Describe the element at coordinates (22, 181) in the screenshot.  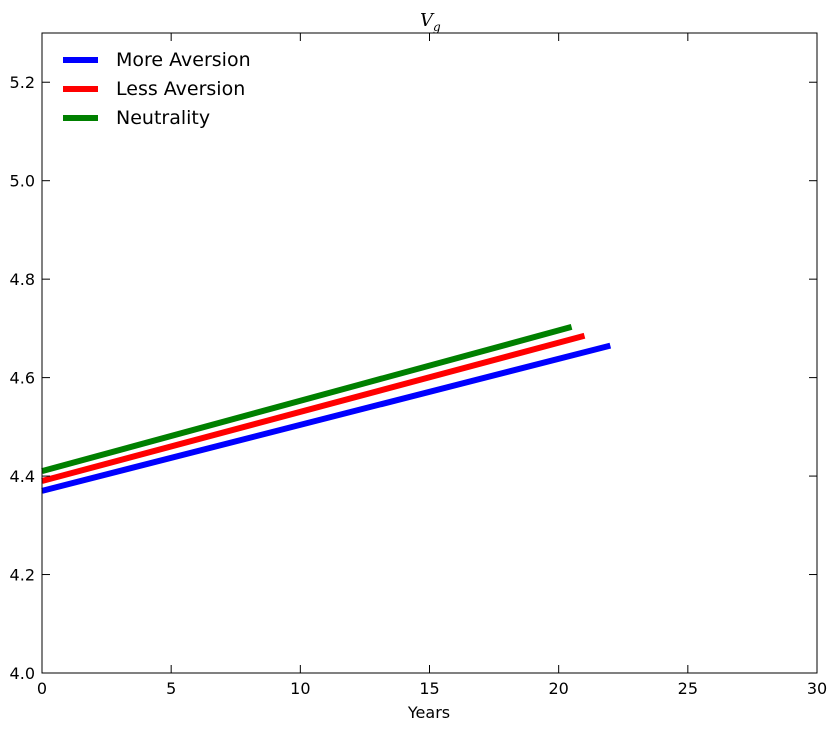
I see `y-tick-label: 5.0` at that location.